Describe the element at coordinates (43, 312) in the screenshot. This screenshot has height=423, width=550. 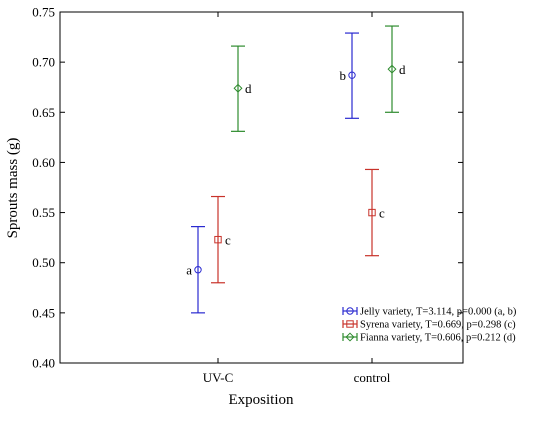
I see `y-tick-label: 0.45` at that location.